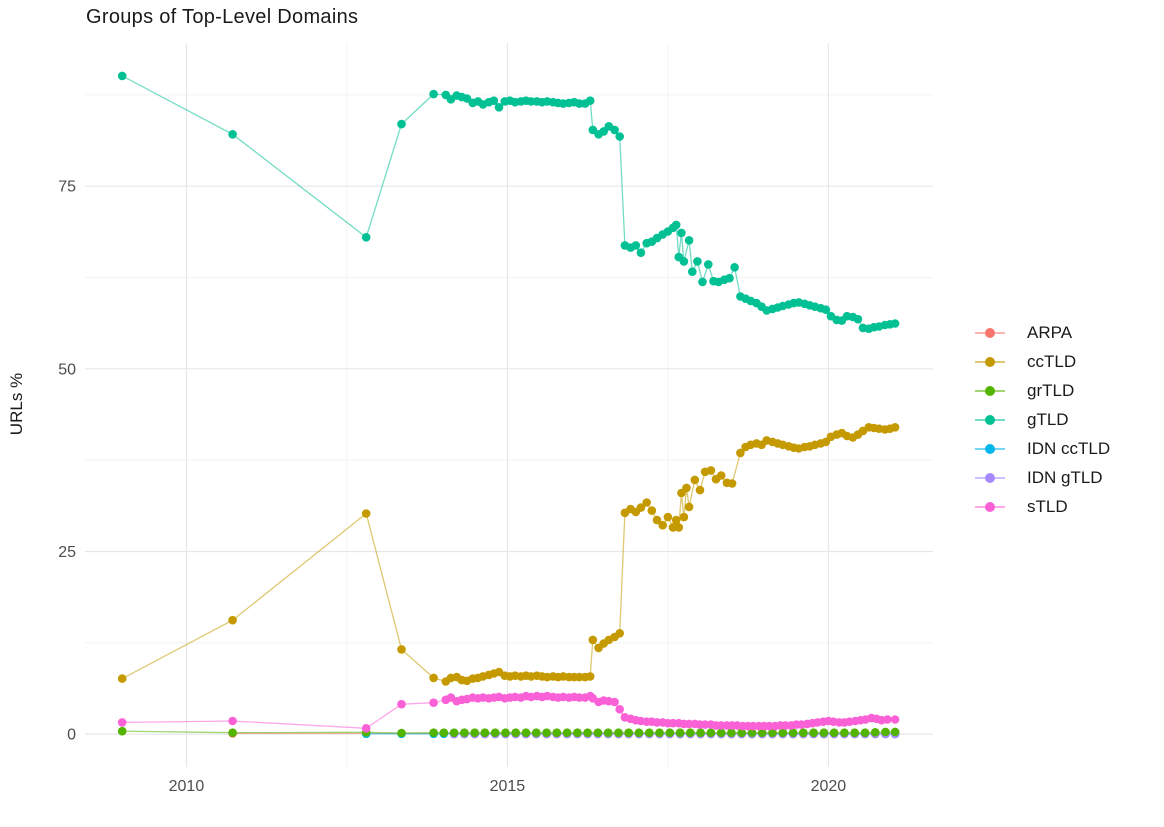 This screenshot has height=827, width=1164. I want to click on chart-title: Groups of Top-Level Domains, so click(222, 17).